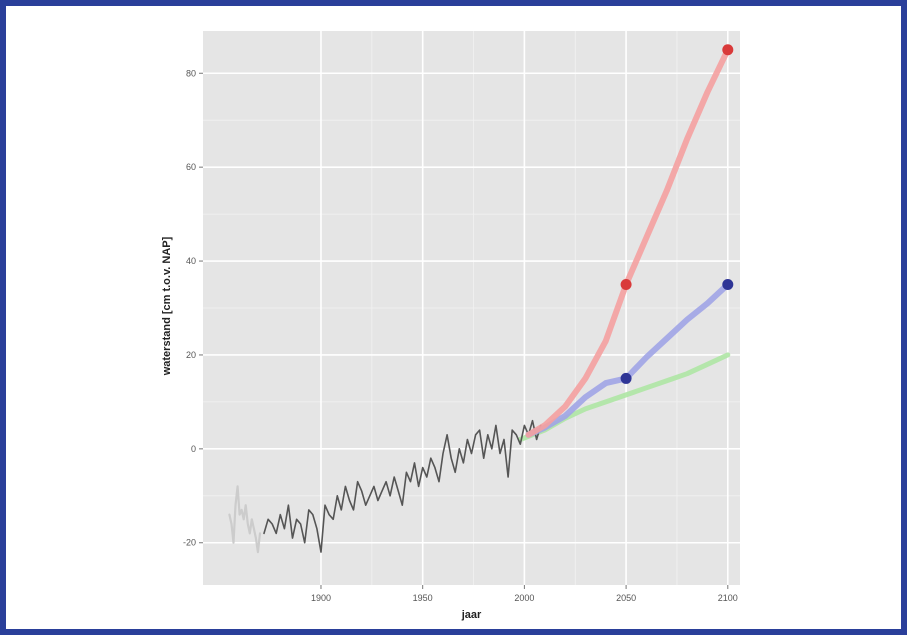  Describe the element at coordinates (167, 306) in the screenshot. I see `y-axis-title: waterstand [cm t.o.v. NAP]` at that location.